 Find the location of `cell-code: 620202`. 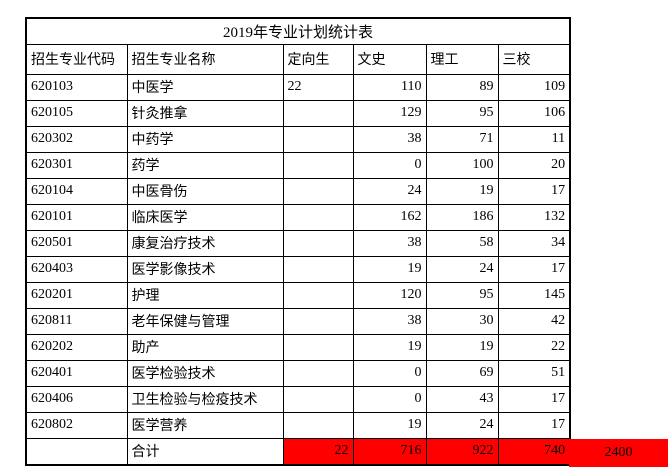

cell-code: 620202 is located at coordinates (76, 347).